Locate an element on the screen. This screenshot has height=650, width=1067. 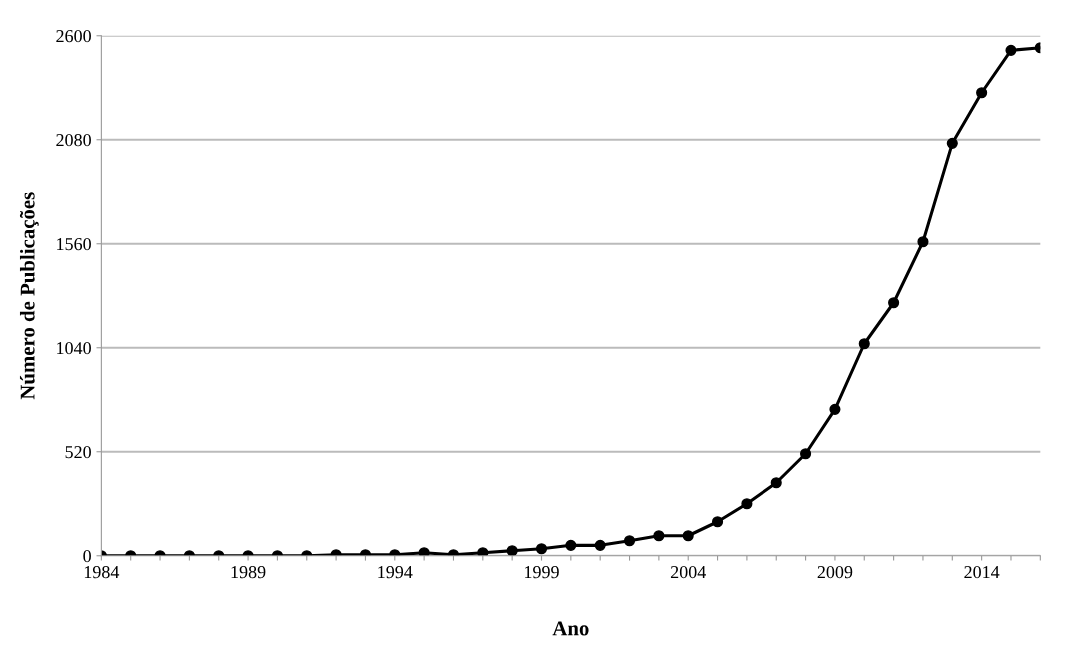
x-tick-label: 2009 is located at coordinates (835, 572).